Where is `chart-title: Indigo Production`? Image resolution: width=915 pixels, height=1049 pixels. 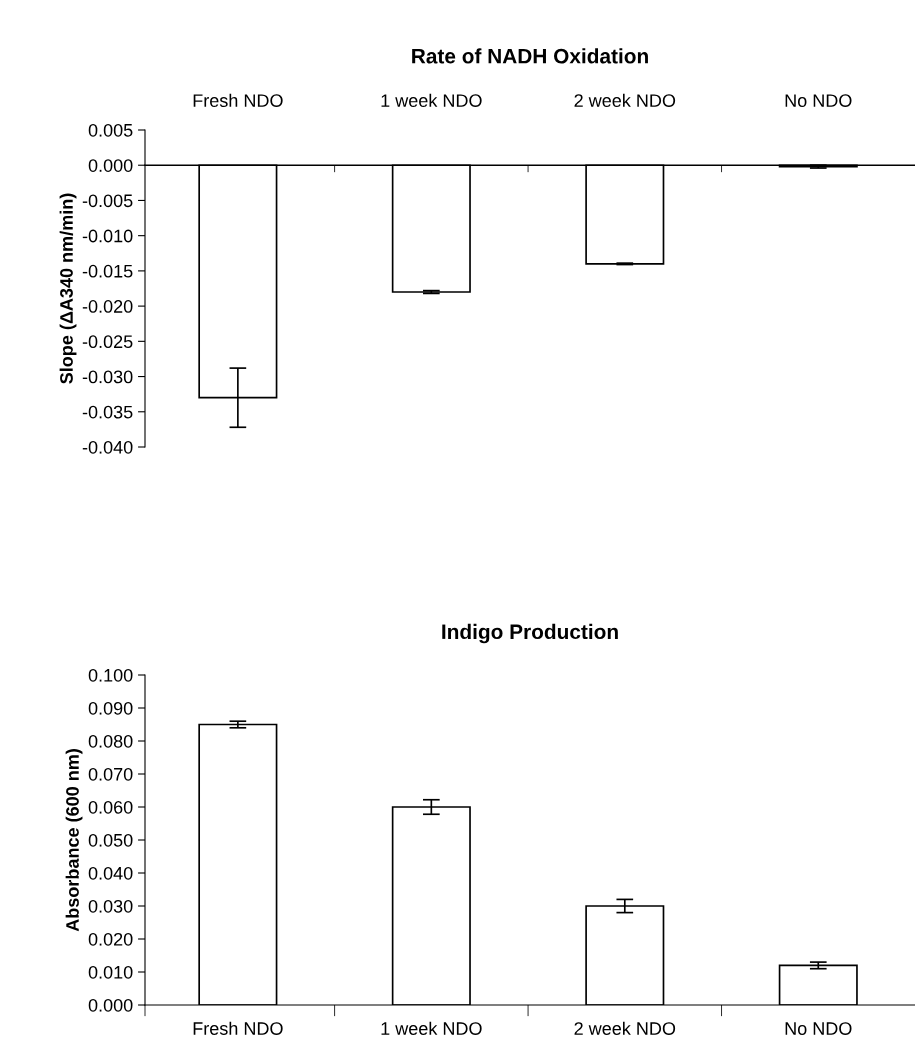 chart-title: Indigo Production is located at coordinates (530, 633).